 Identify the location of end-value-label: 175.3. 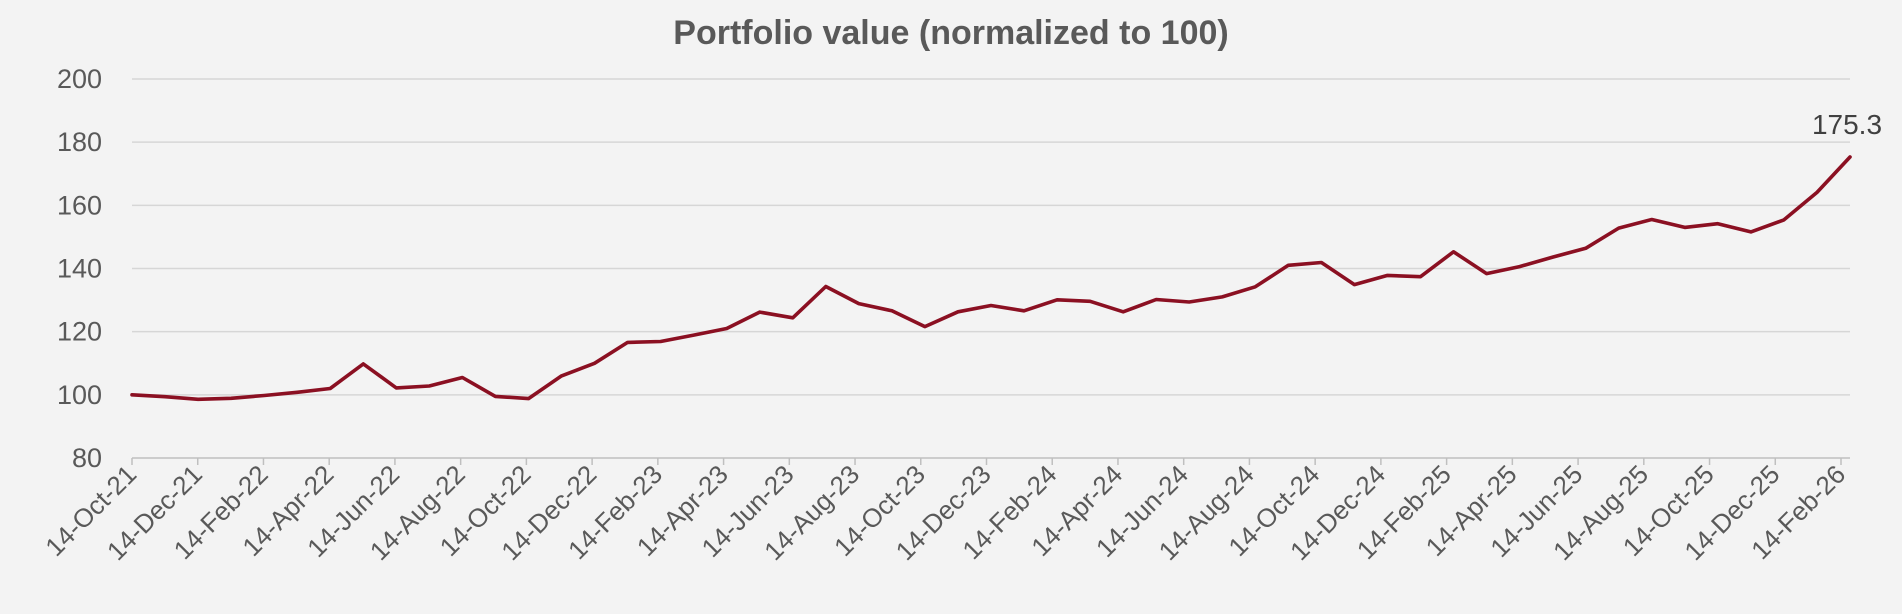
(1847, 124).